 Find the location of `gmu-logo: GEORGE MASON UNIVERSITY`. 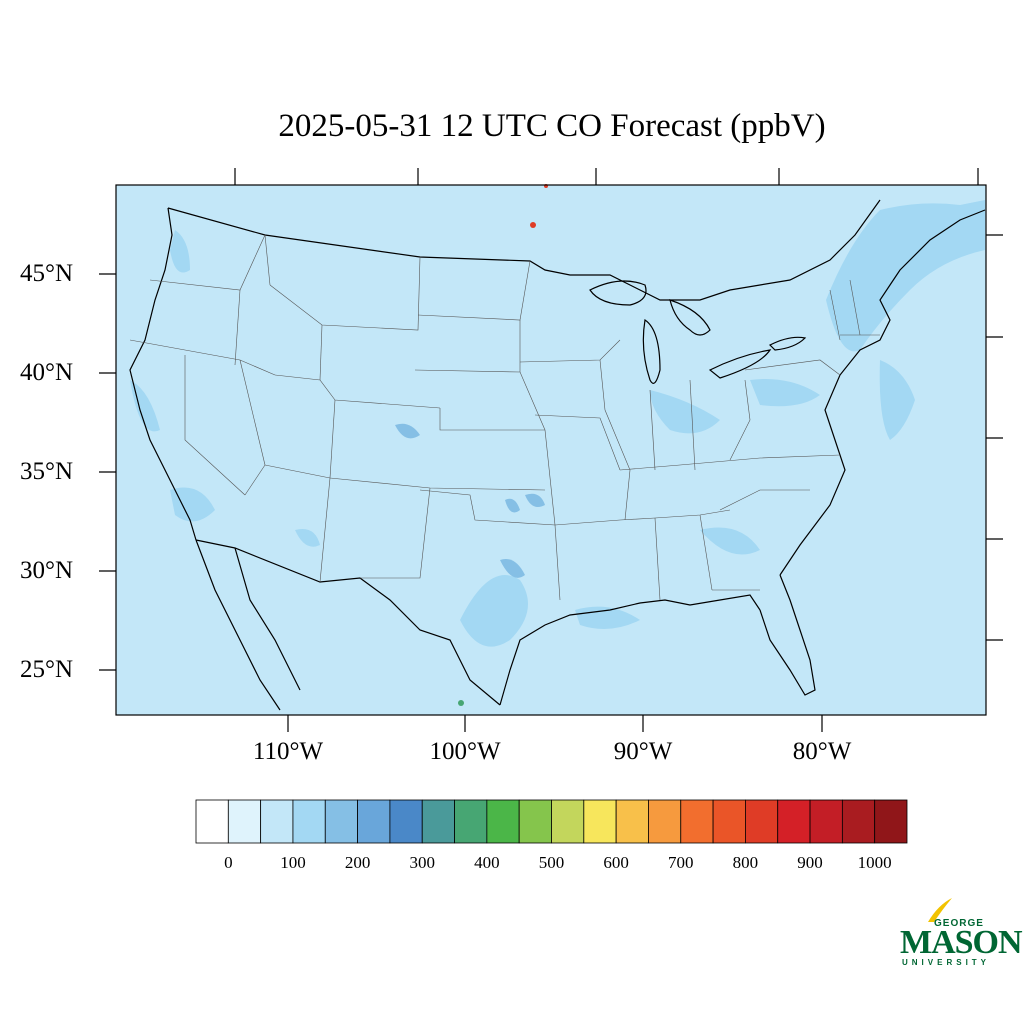

gmu-logo: GEORGE MASON UNIVERSITY is located at coordinates (959, 935).